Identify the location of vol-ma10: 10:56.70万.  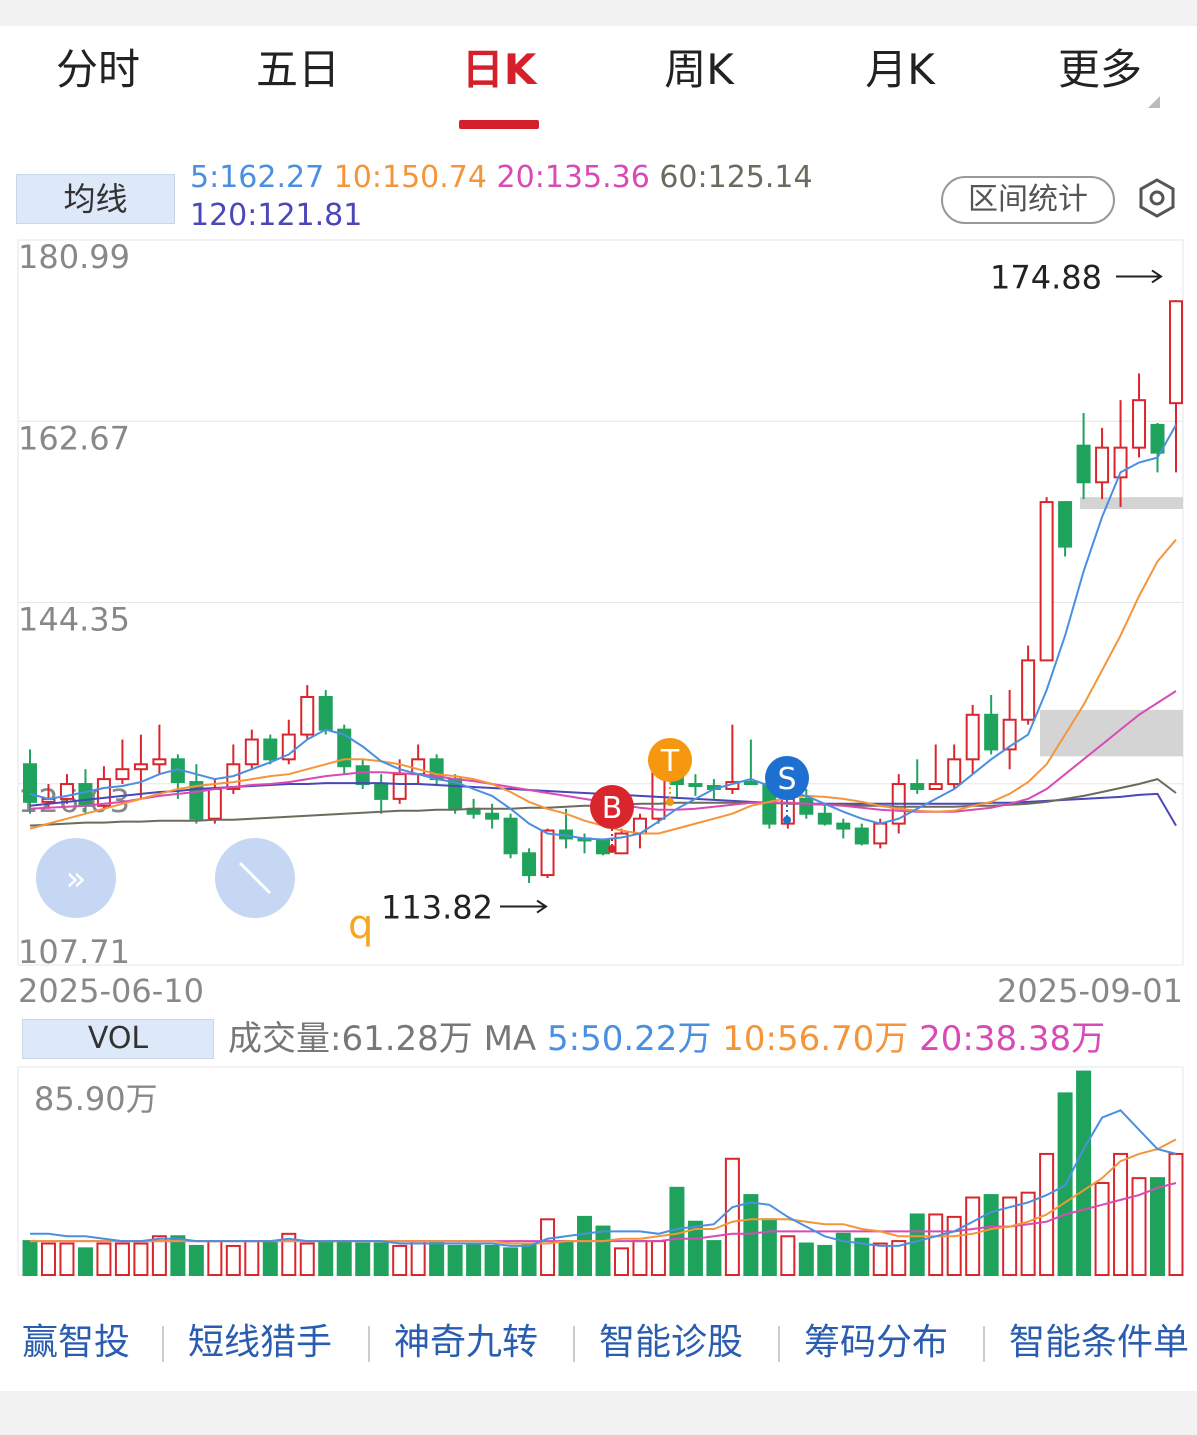
(815, 1039).